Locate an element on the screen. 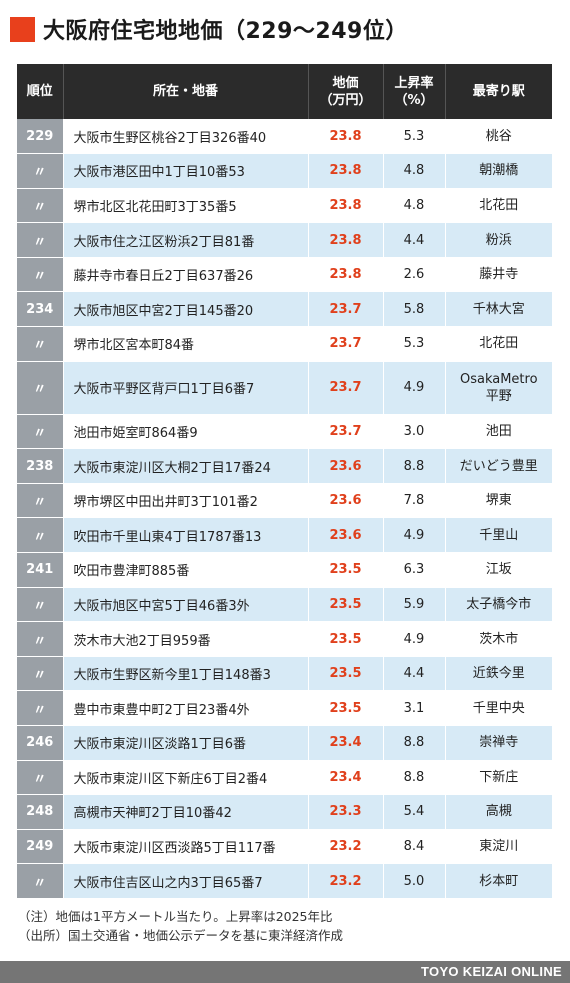 The width and height of the screenshot is (570, 983). rate-cell: 7.8 is located at coordinates (414, 501).